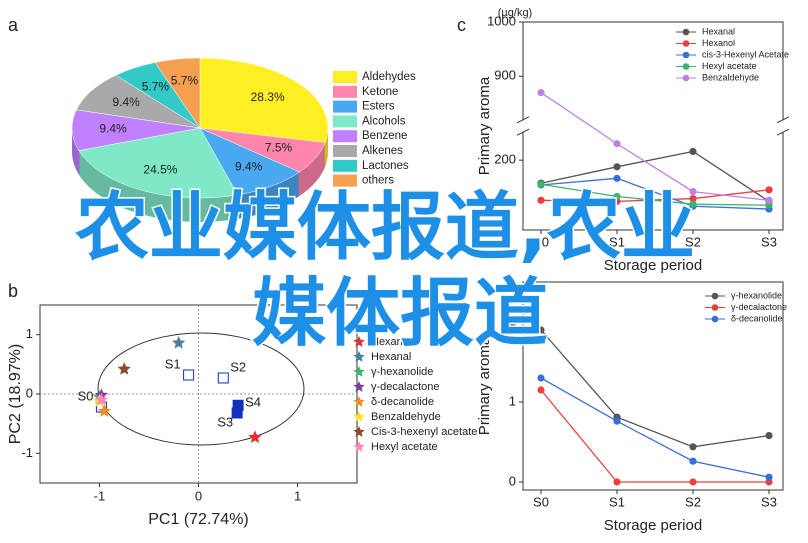 This screenshot has height=543, width=808. I want to click on panel-label: d, so click(462, 285).